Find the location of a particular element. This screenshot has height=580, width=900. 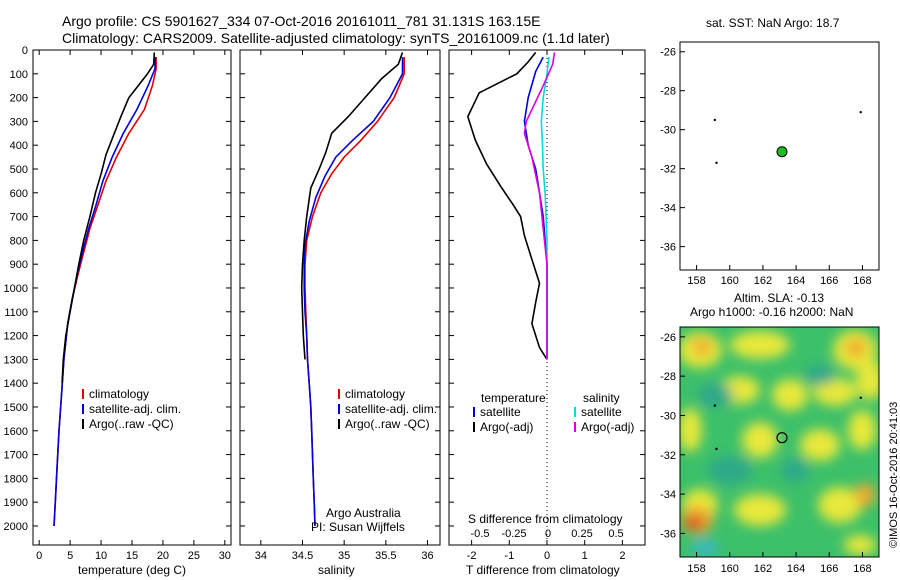

sla-map-title-line1: Altim. SLA: -0.13 is located at coordinates (779, 298).